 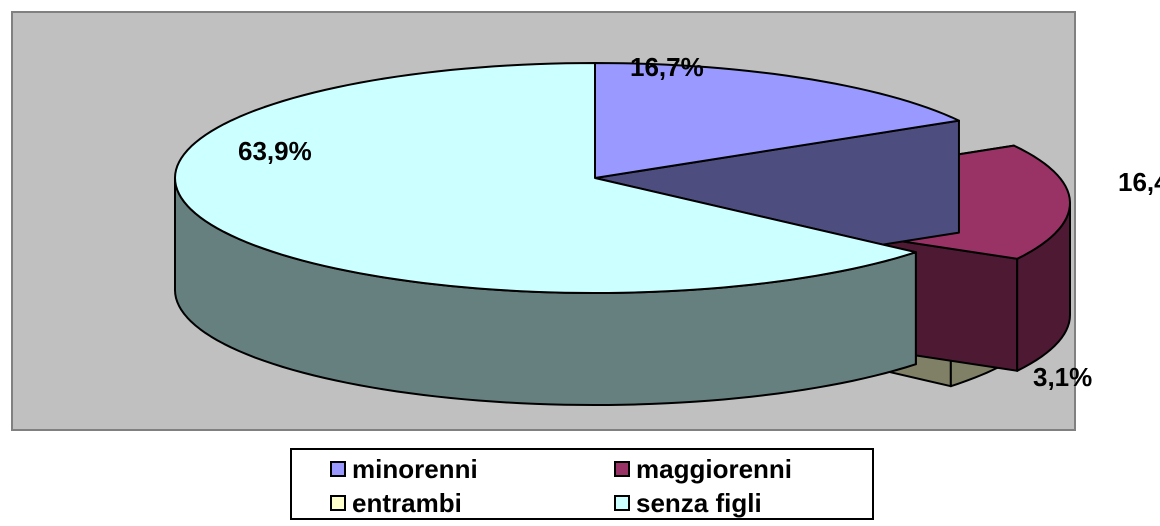 I want to click on legend-item-maggiorenni: maggiorenni, so click(x=756, y=469).